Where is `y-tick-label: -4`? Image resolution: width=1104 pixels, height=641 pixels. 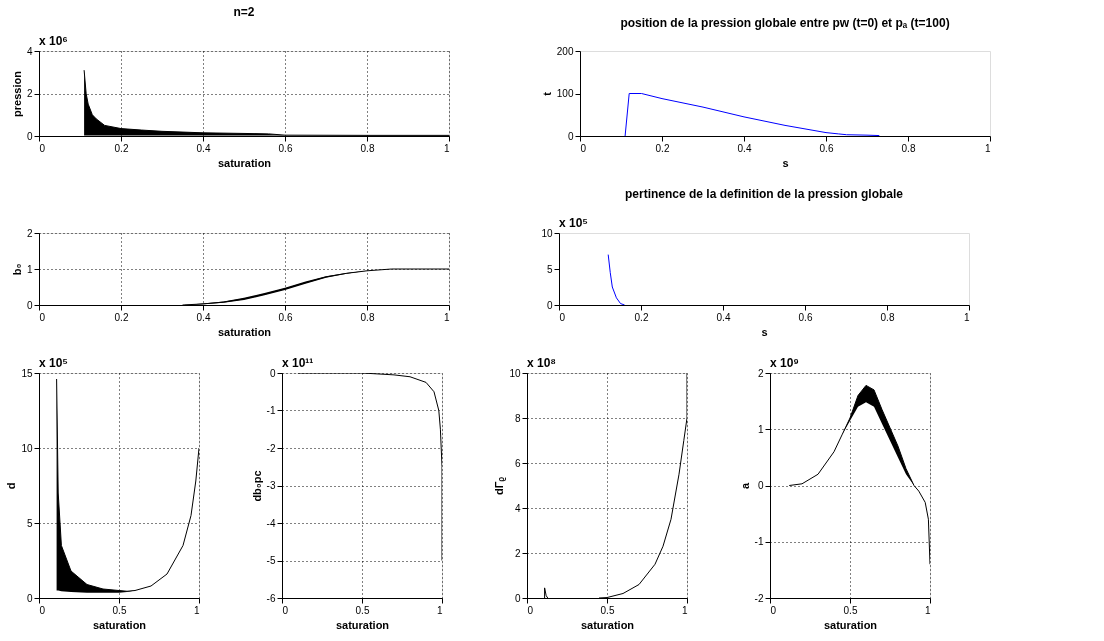
y-tick-label: -4 is located at coordinates (271, 523).